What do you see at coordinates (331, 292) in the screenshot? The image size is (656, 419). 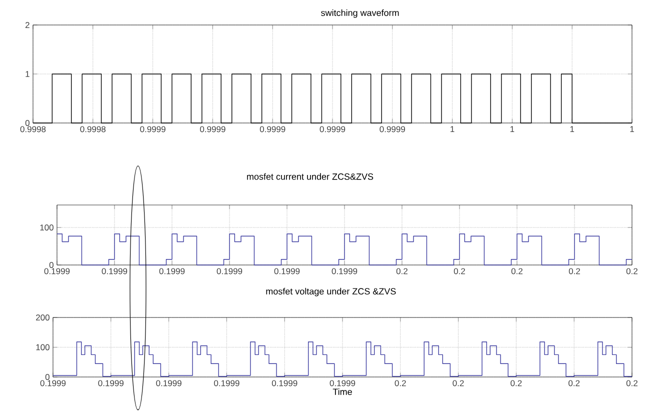 I see `chart-title: mosfet voltage under ZCS &ZVS` at bounding box center [331, 292].